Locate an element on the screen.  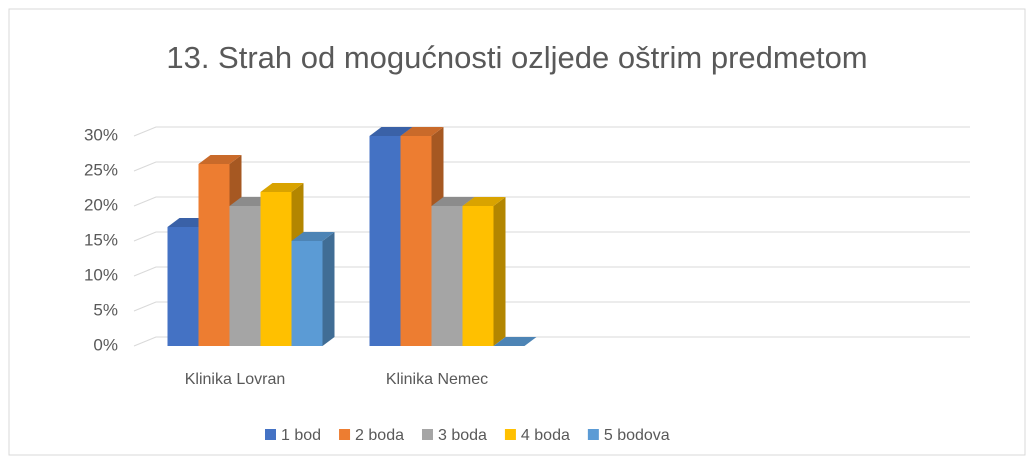
y-tick-label: 25% is located at coordinates (101, 169).